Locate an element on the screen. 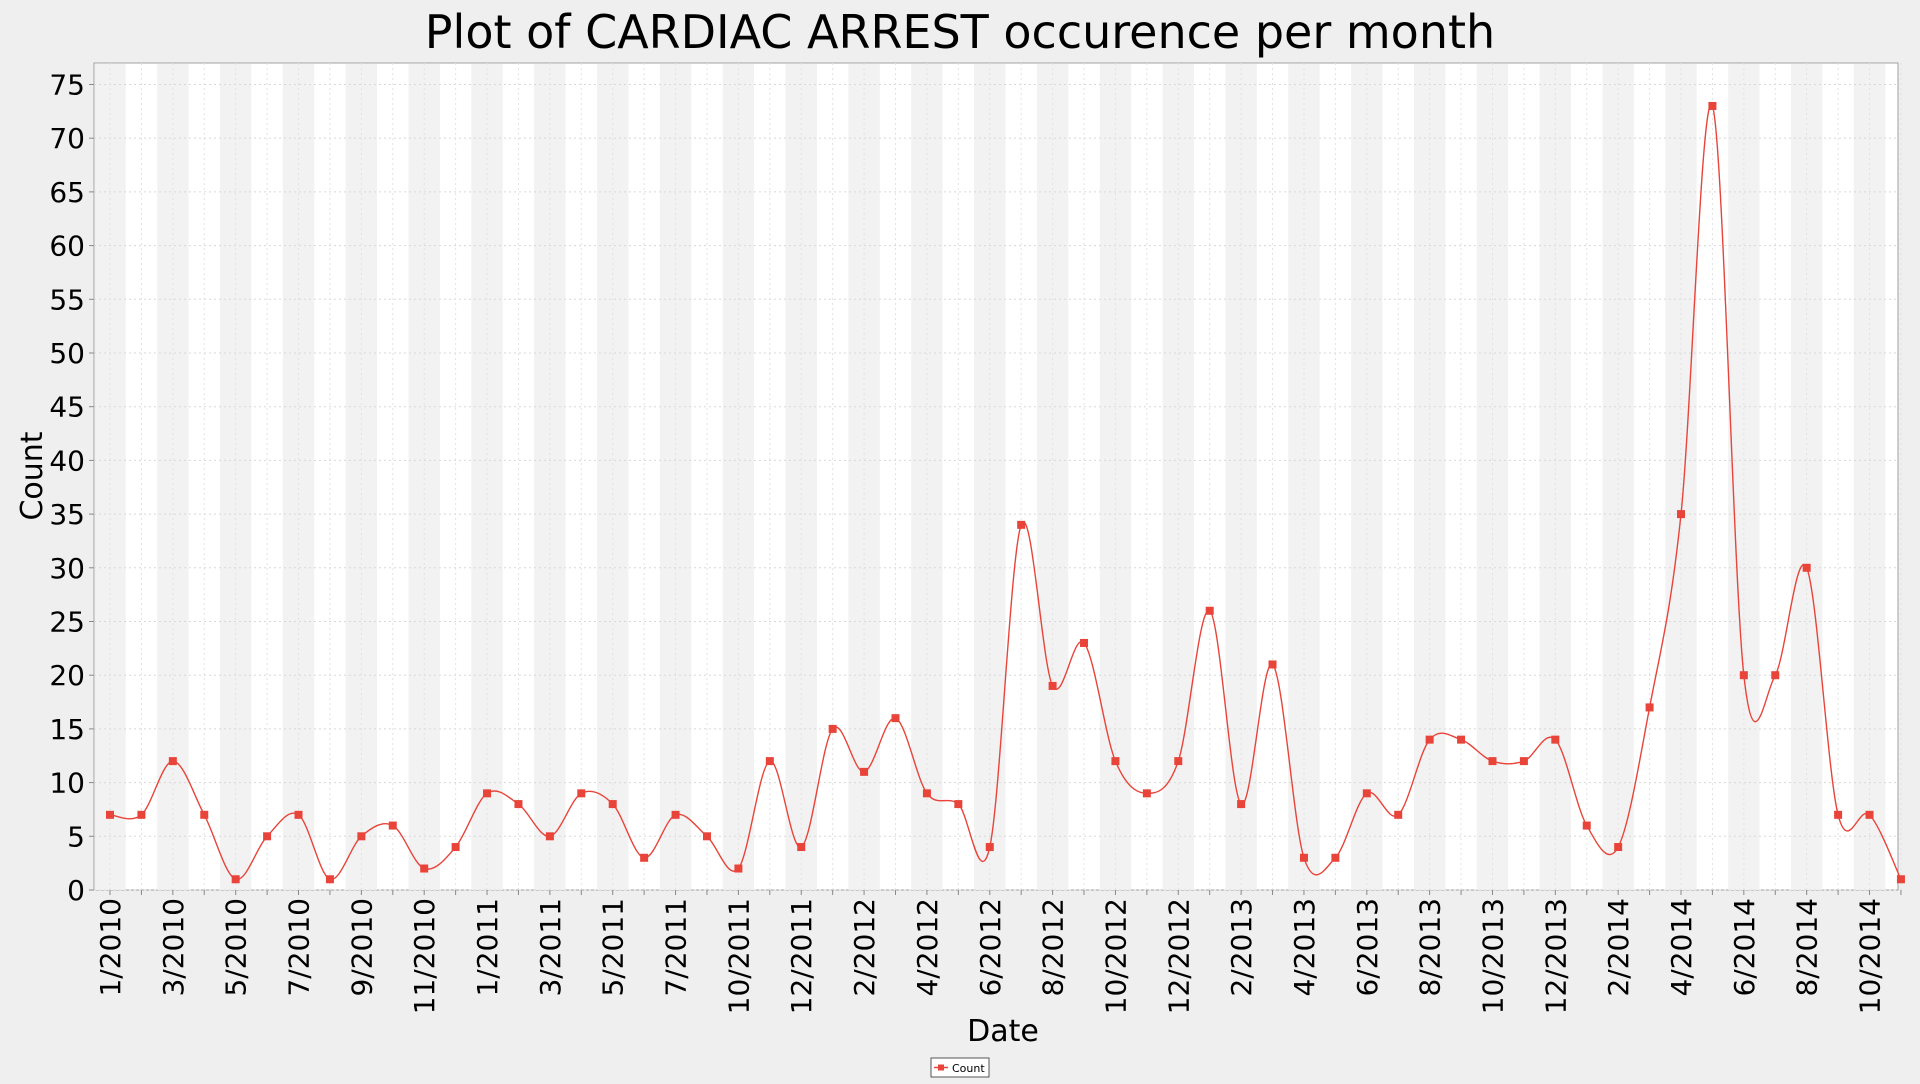 The image size is (1920, 1084). x-tick-label: 2/2012 is located at coordinates (864, 947).